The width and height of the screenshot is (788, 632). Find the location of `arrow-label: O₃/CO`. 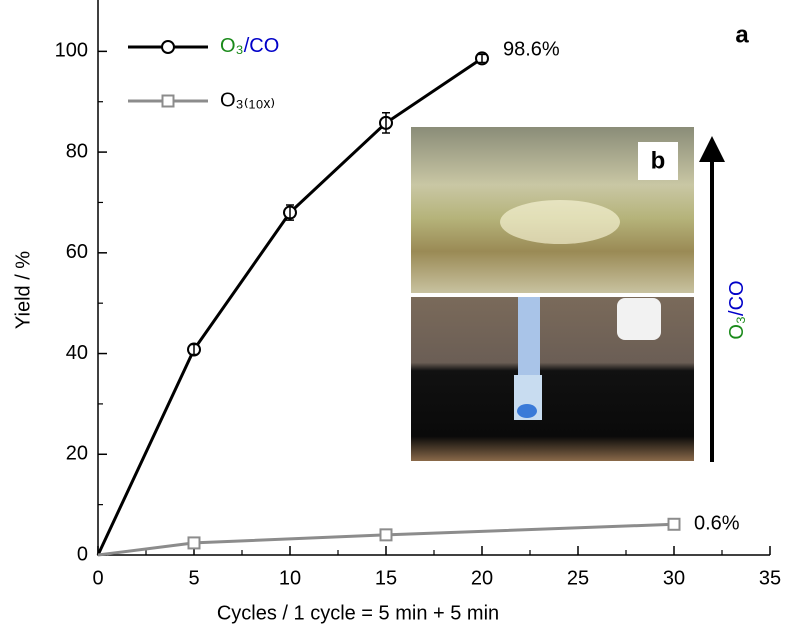

arrow-label: O₃/CO is located at coordinates (737, 309).